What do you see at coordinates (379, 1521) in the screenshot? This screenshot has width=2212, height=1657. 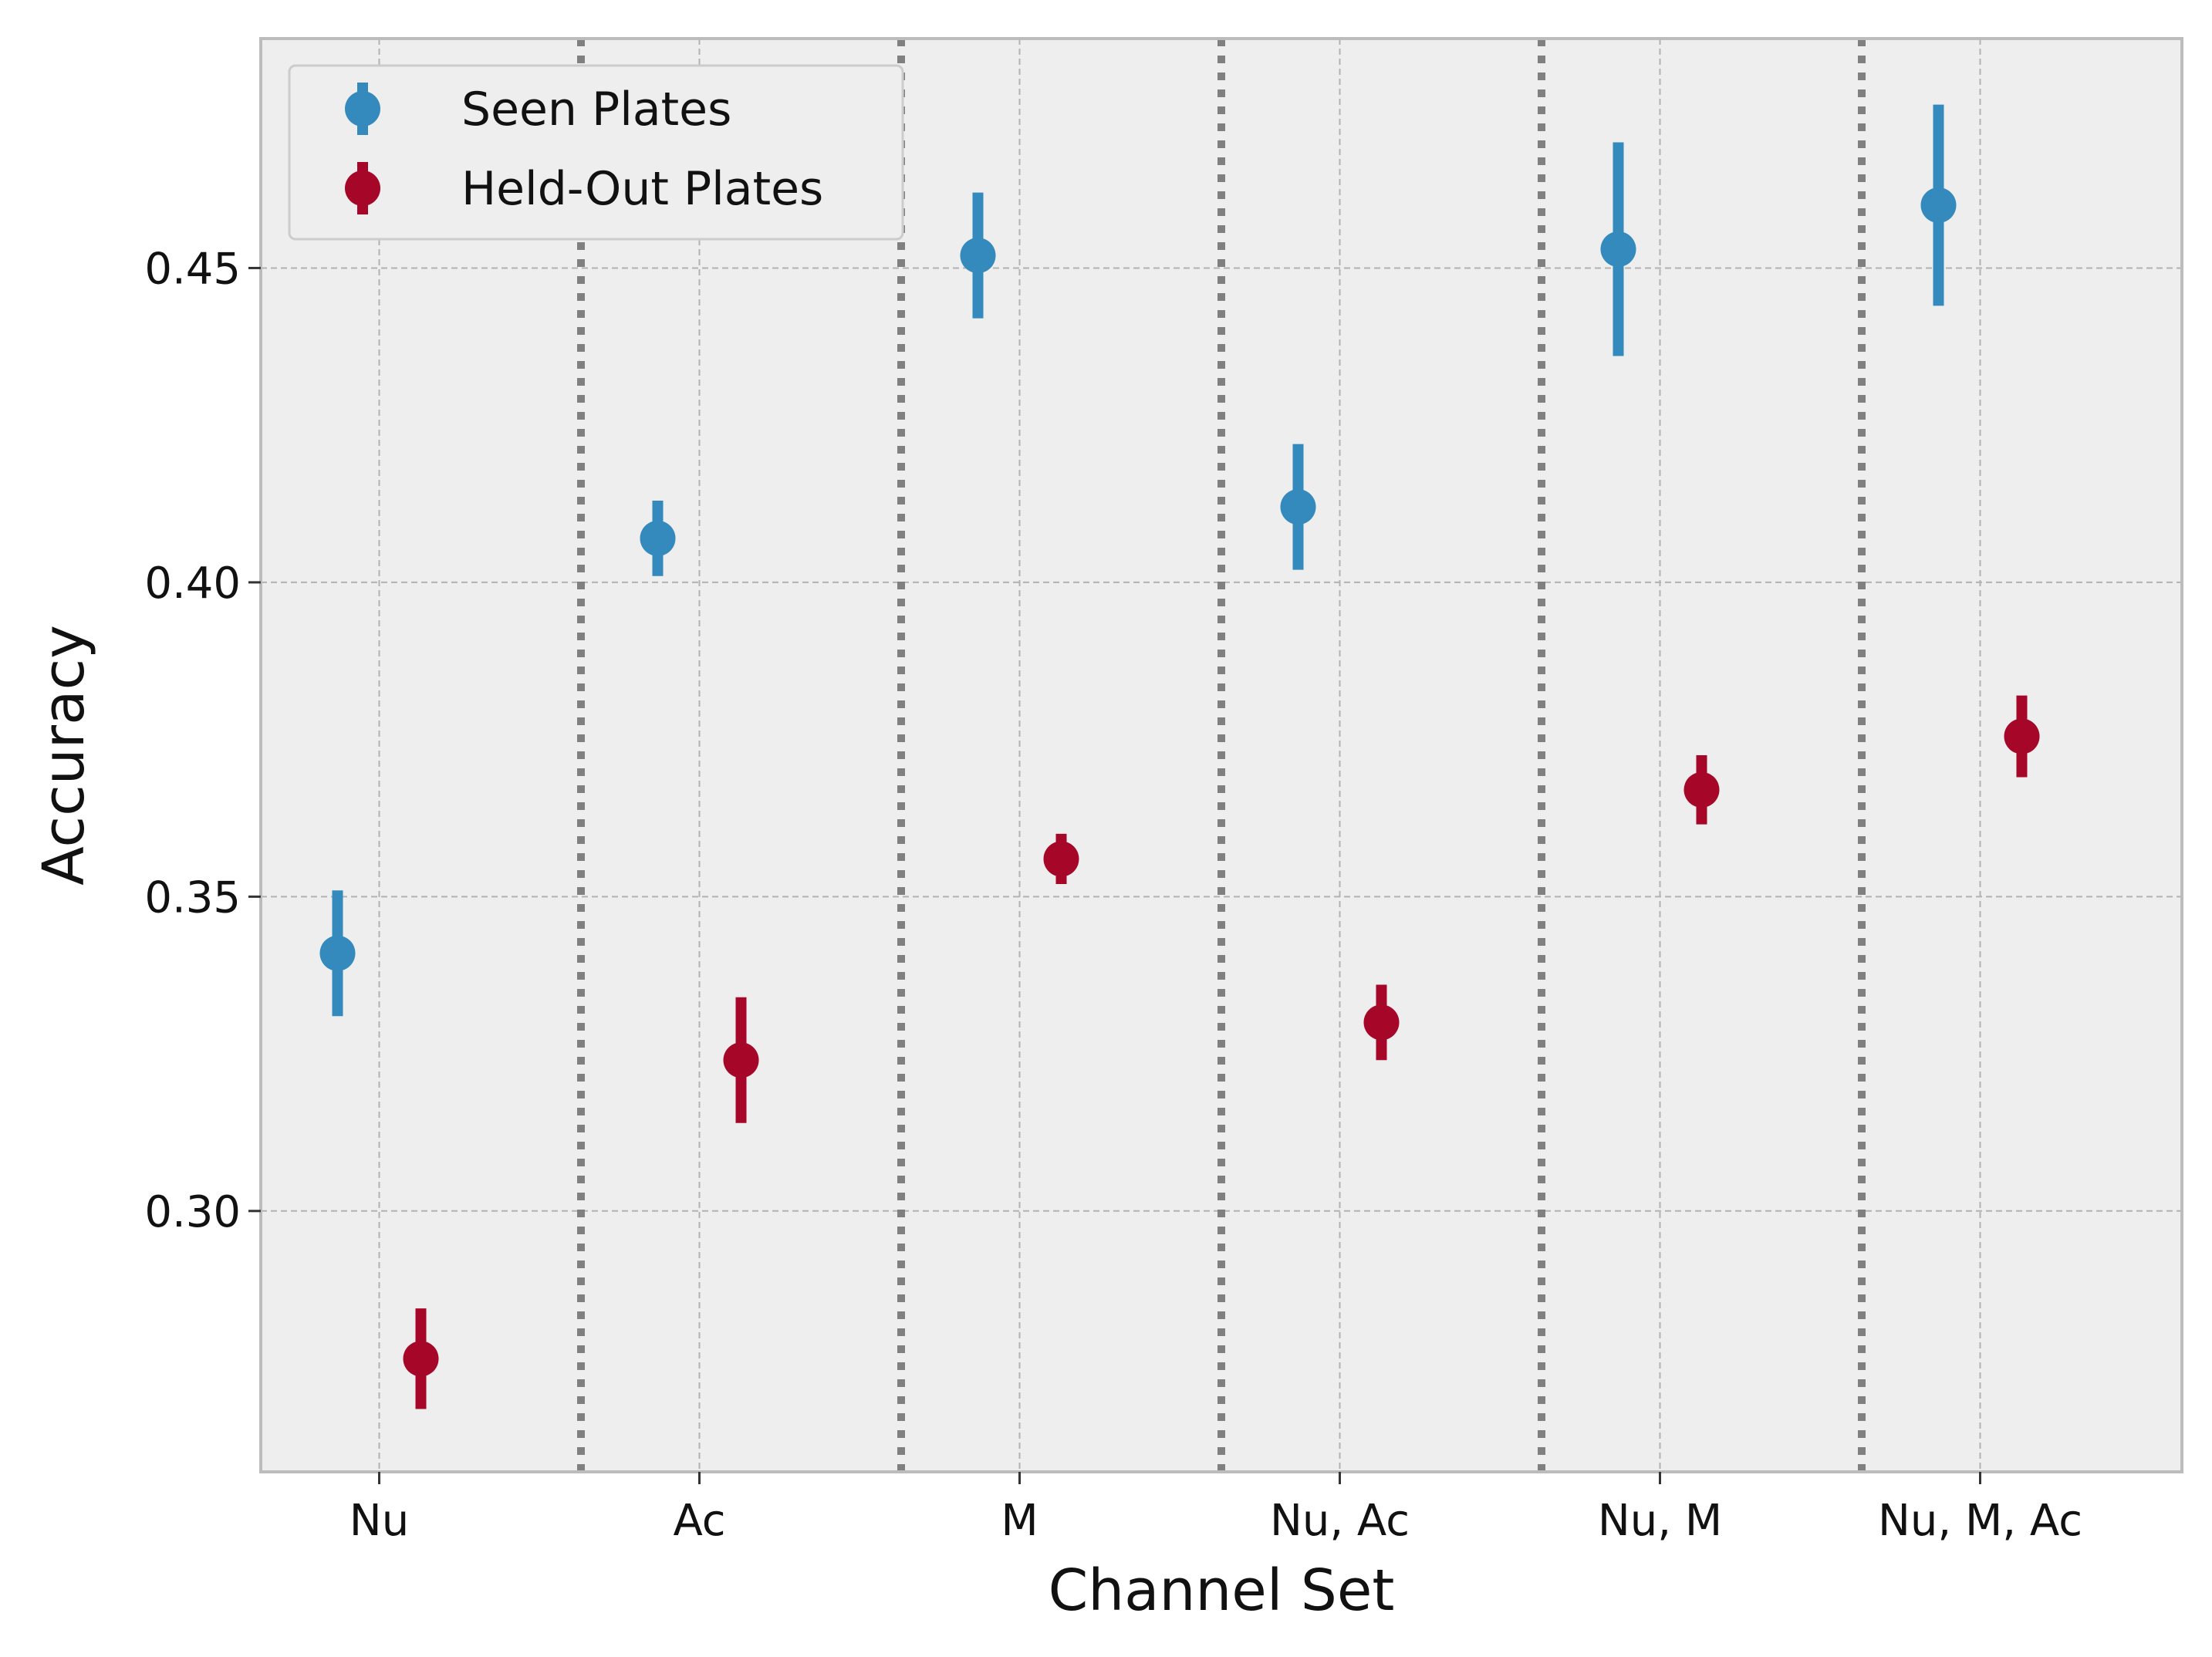 I see `x-tick-label: Nu` at bounding box center [379, 1521].